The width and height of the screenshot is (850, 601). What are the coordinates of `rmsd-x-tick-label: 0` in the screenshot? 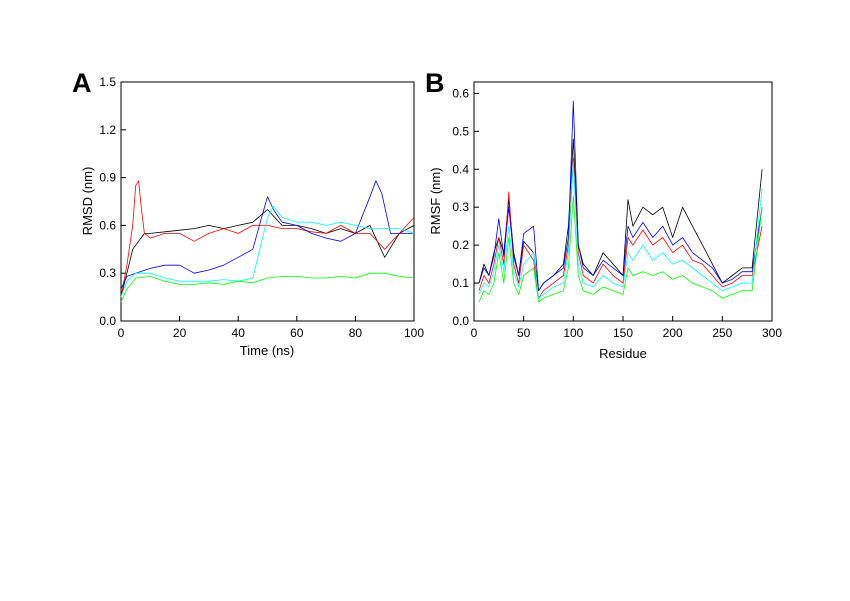 It's located at (121, 333).